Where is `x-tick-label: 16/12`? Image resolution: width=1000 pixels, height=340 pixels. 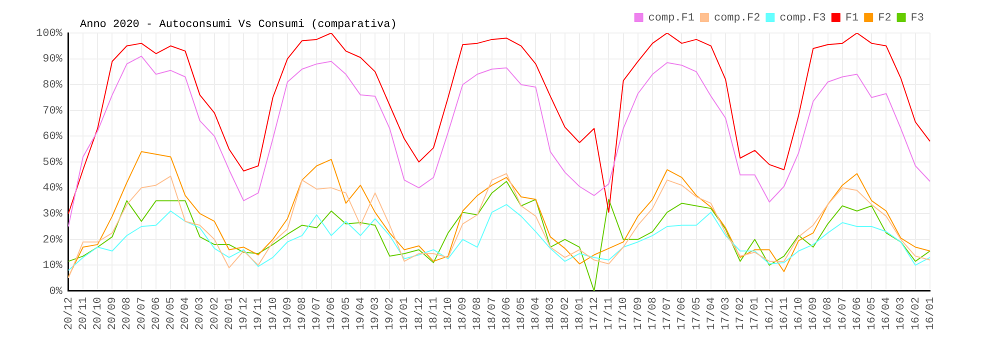
x-tick-label: 16/12 is located at coordinates (770, 313).